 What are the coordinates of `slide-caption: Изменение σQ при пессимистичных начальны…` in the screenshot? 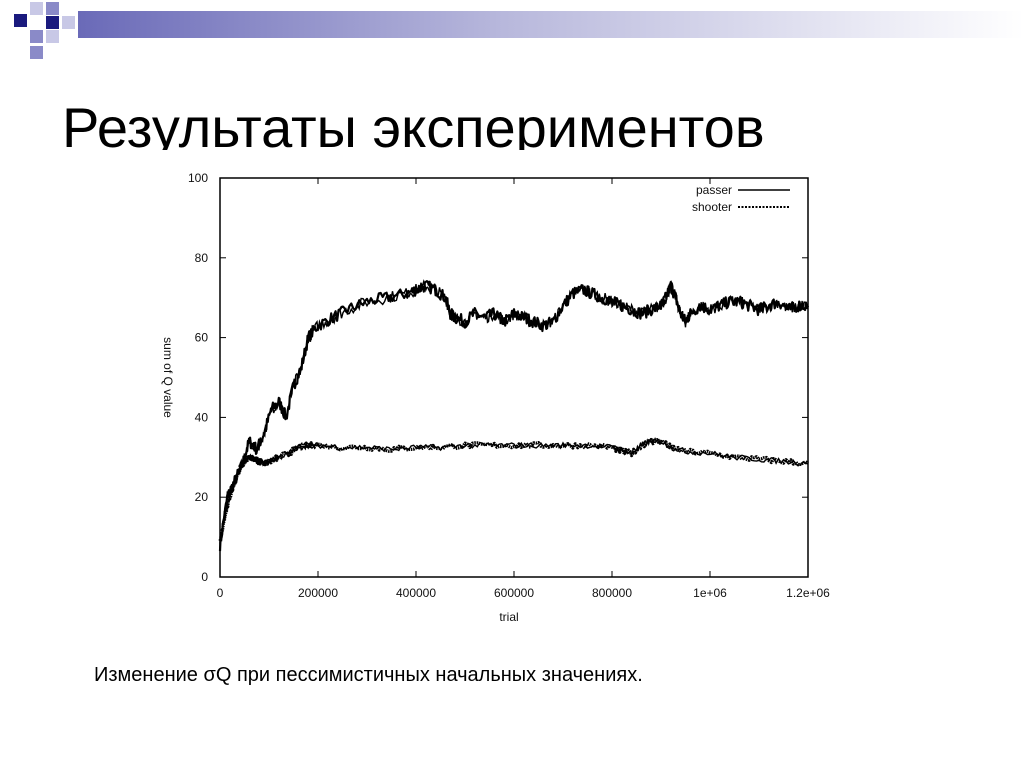 It's located at (368, 675).